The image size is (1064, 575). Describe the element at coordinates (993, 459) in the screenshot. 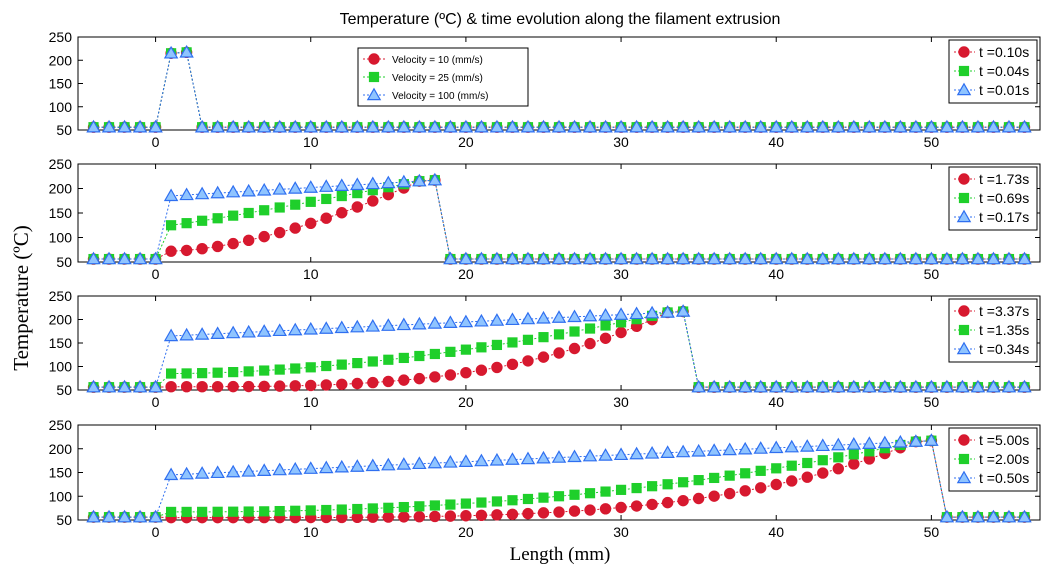

I see `panel-legend: t =5.00s t =2.00s t =0.50s` at that location.